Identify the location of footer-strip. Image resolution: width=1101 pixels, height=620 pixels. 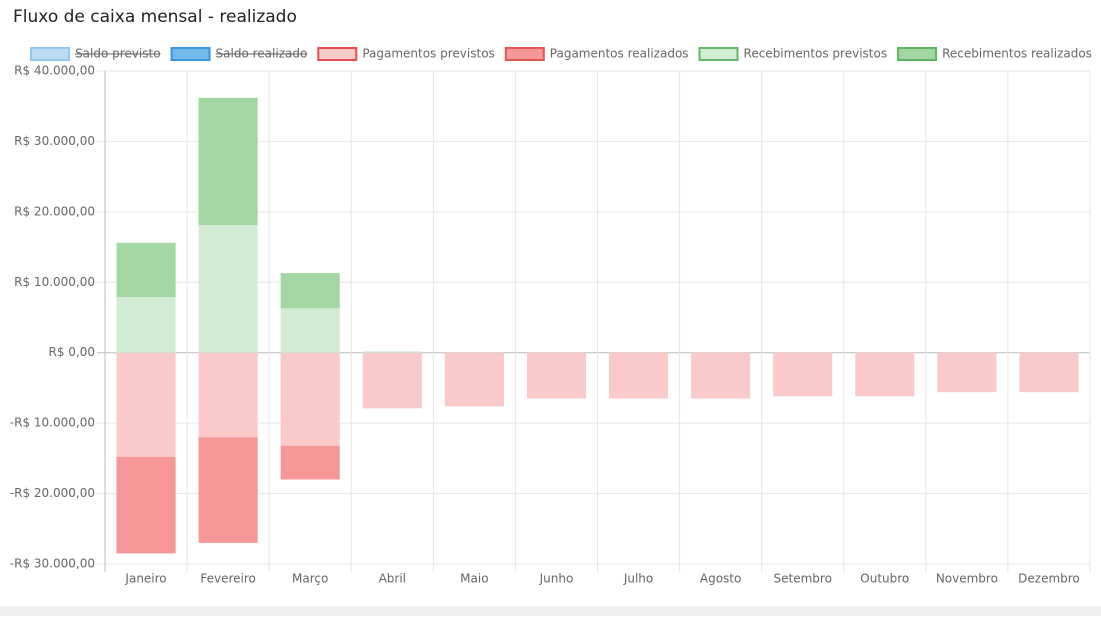
(550, 611).